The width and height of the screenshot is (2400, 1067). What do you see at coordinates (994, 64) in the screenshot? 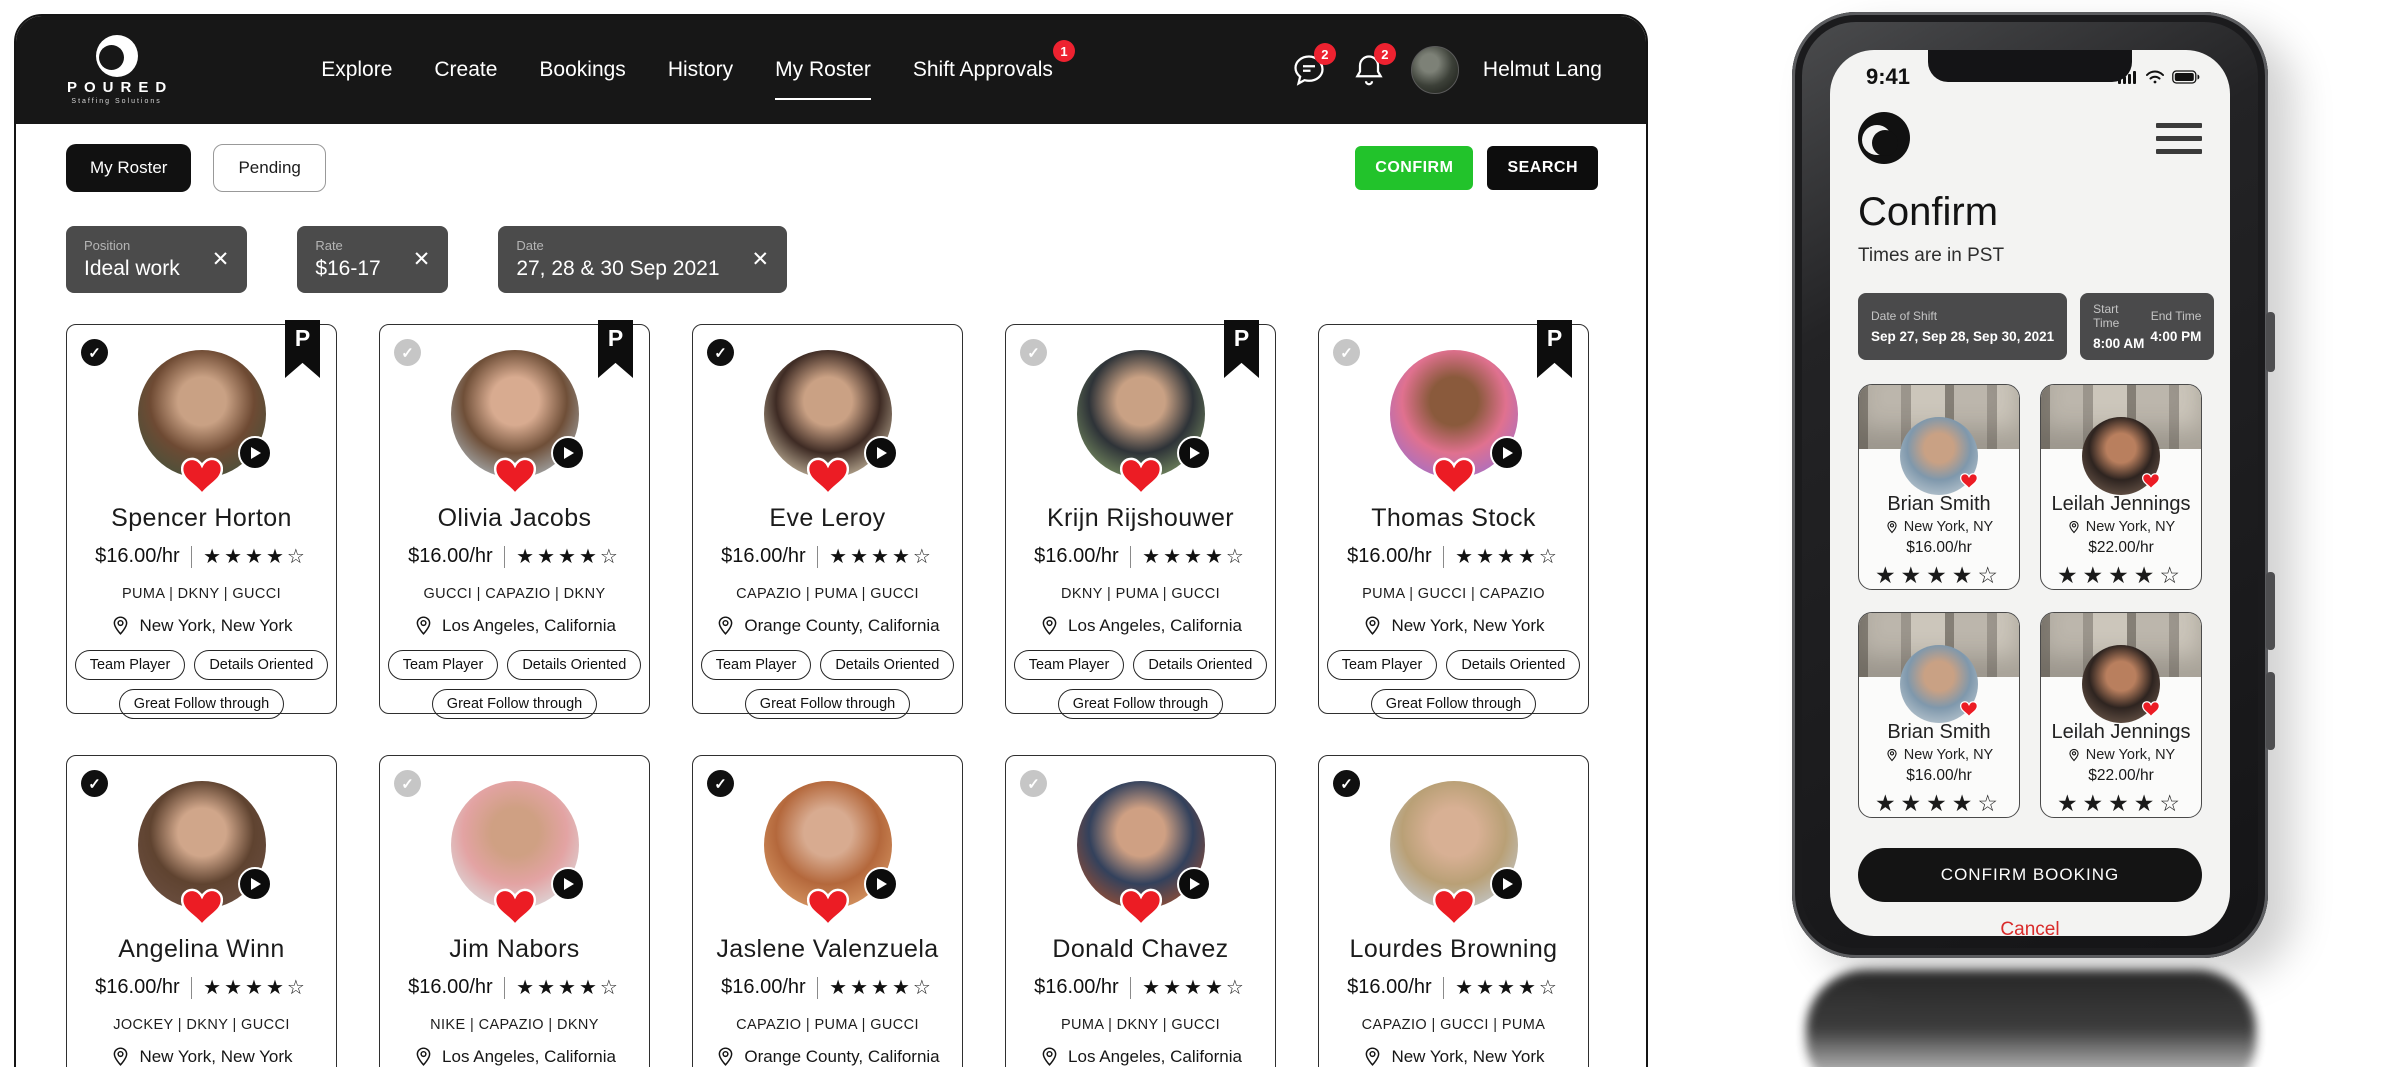
I see `nav-item-shift-approvals: Shift Approvals 1` at bounding box center [994, 64].